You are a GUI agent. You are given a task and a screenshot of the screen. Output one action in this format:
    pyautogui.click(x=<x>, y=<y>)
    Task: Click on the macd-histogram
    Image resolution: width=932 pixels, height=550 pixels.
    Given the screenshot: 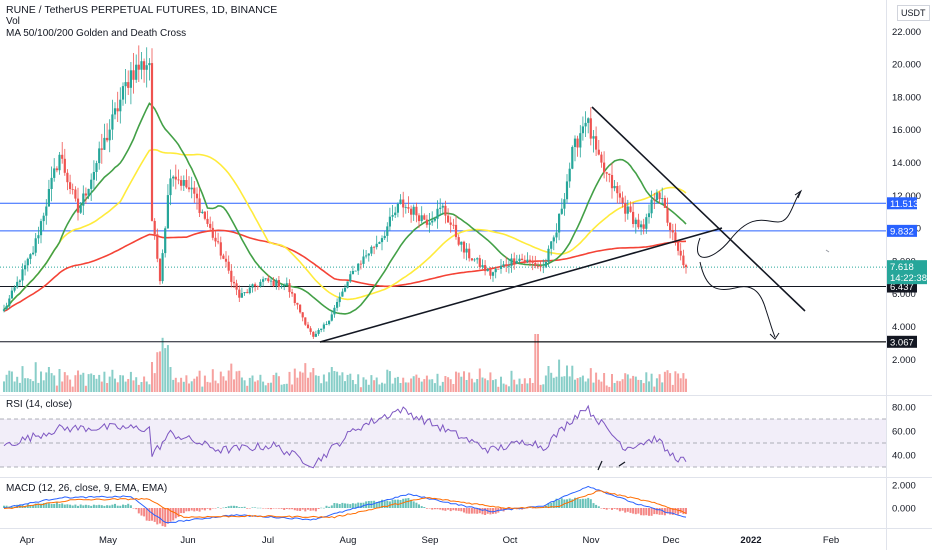 What is the action you would take?
    pyautogui.click(x=345, y=512)
    